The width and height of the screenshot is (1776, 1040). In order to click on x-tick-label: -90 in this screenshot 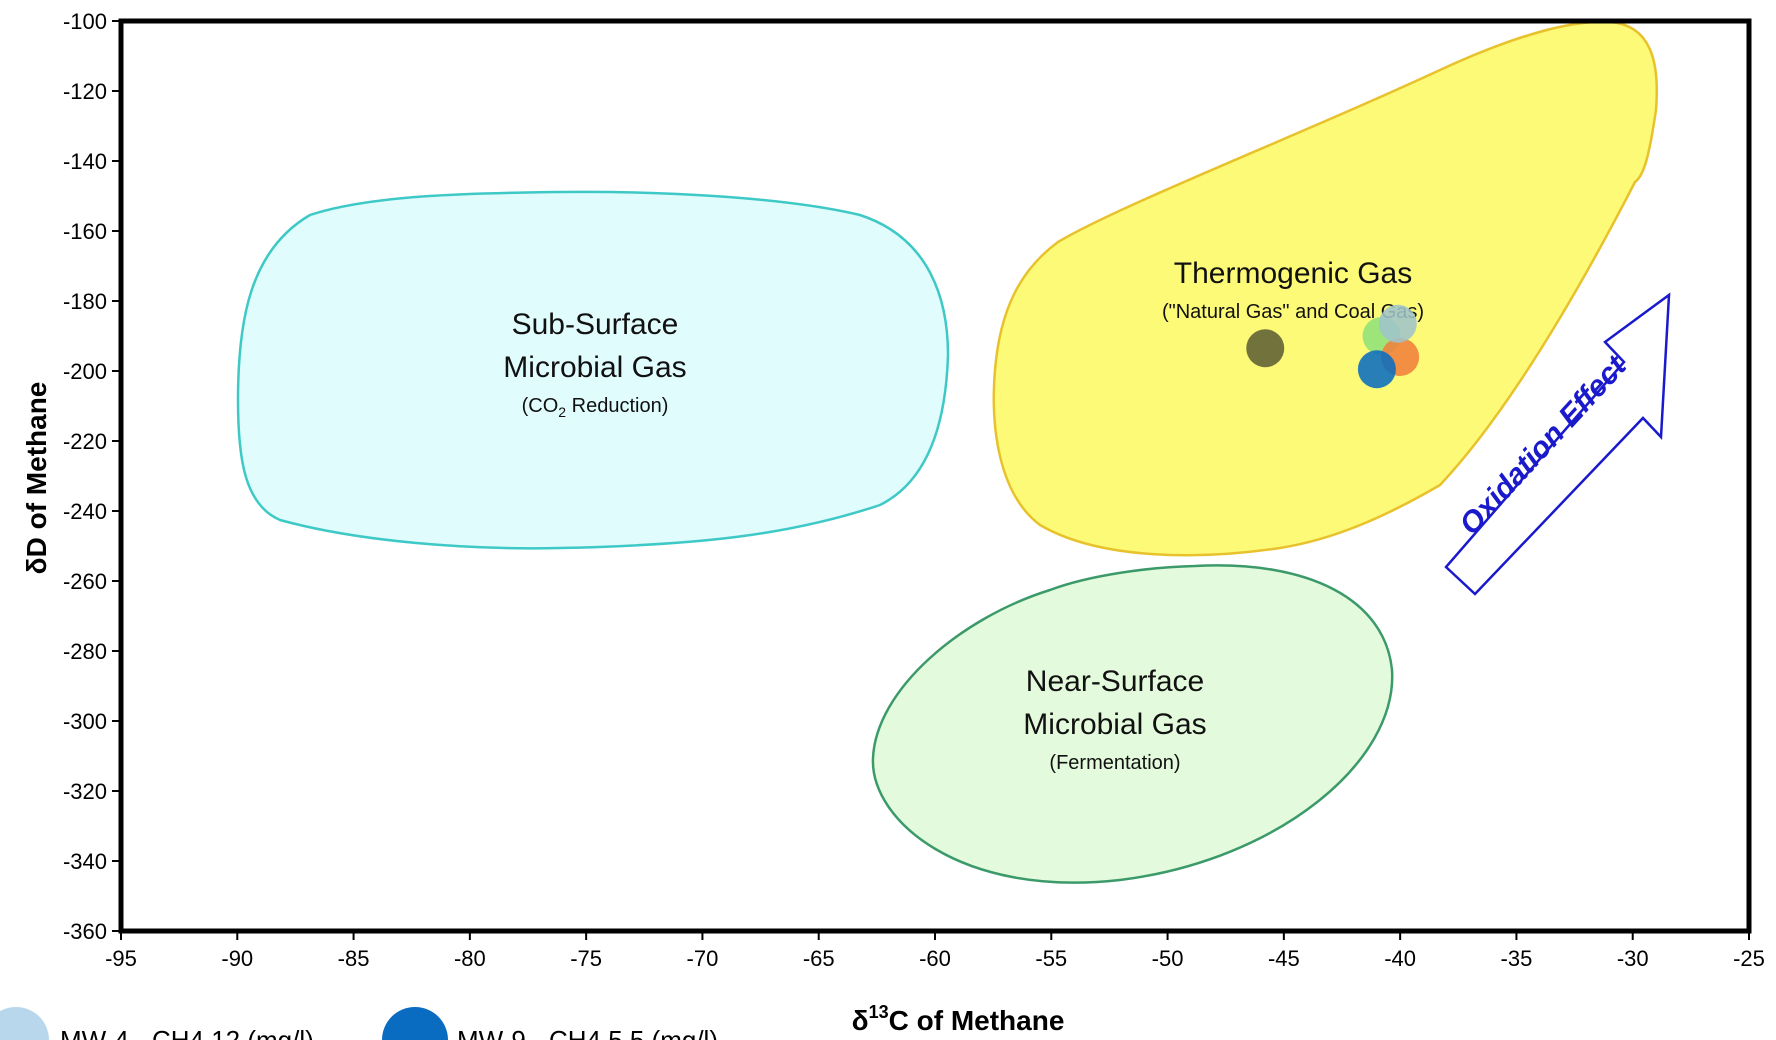, I will do `click(237, 958)`.